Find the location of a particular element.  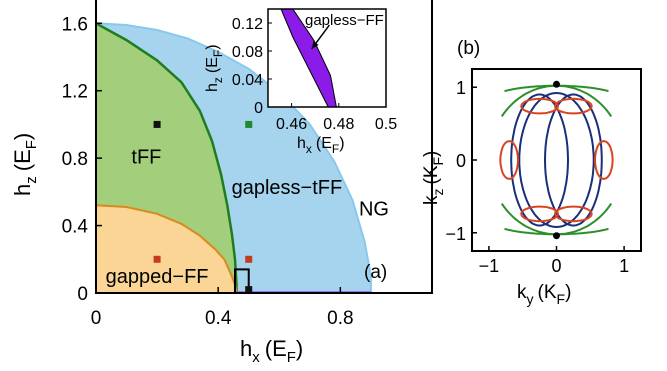

parameter-markers is located at coordinates (203, 207).